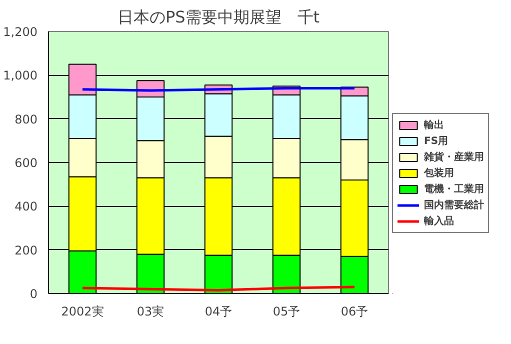 This screenshot has height=344, width=511. Describe the element at coordinates (218, 17) in the screenshot. I see `chart-title: 日本のPS需要中期展望 千t` at that location.